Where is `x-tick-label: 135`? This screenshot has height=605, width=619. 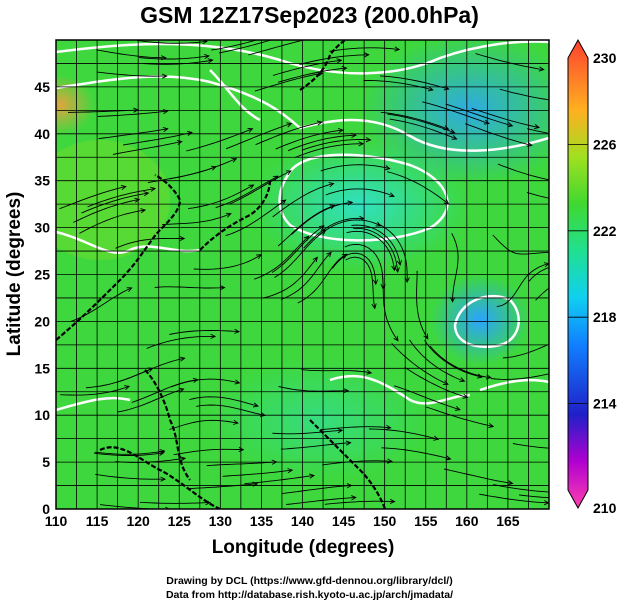
x-tick-label: 135 is located at coordinates (262, 521).